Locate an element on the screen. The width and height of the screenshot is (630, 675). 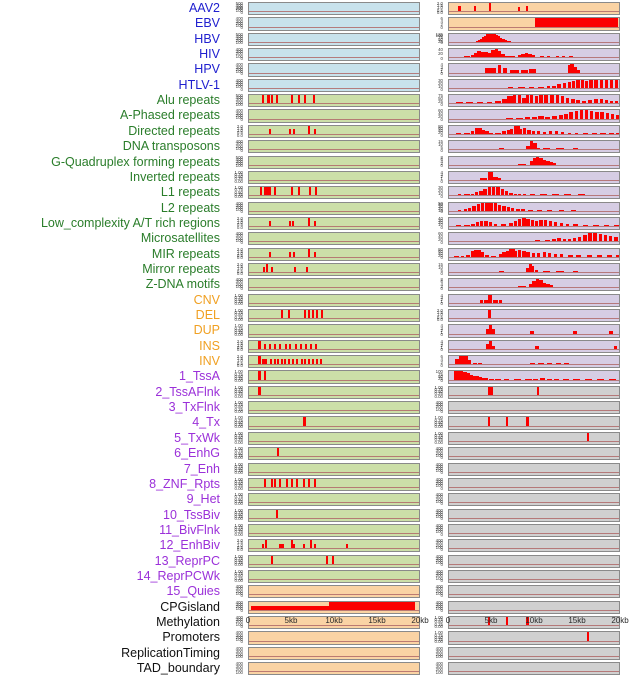
y-tick: 400 is located at coordinates (439, 541).